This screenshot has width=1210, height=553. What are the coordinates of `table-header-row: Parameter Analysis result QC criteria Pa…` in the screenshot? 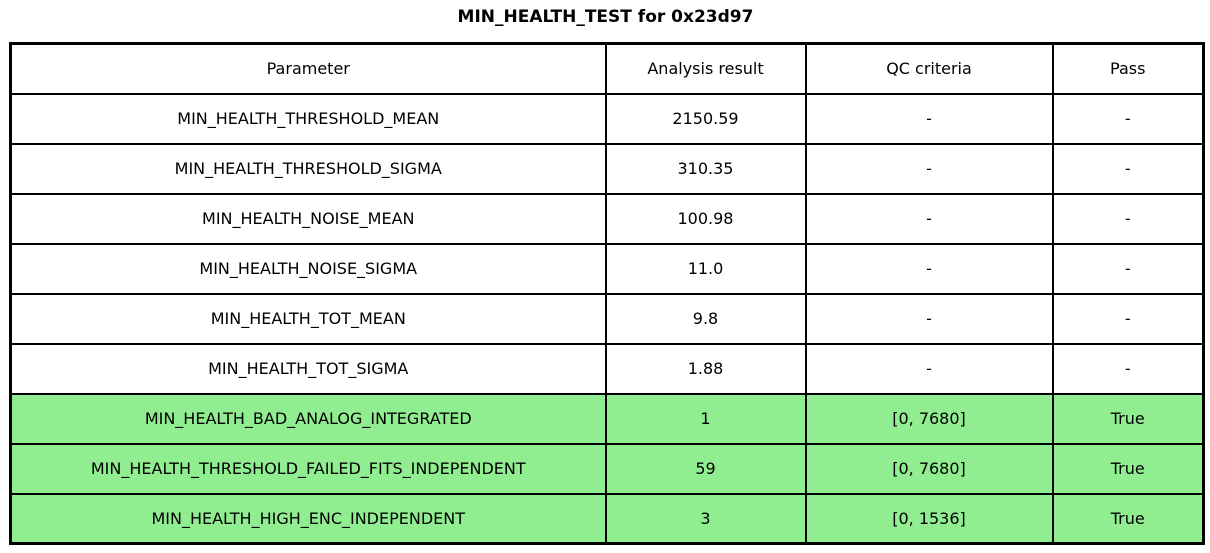 It's located at (607, 68).